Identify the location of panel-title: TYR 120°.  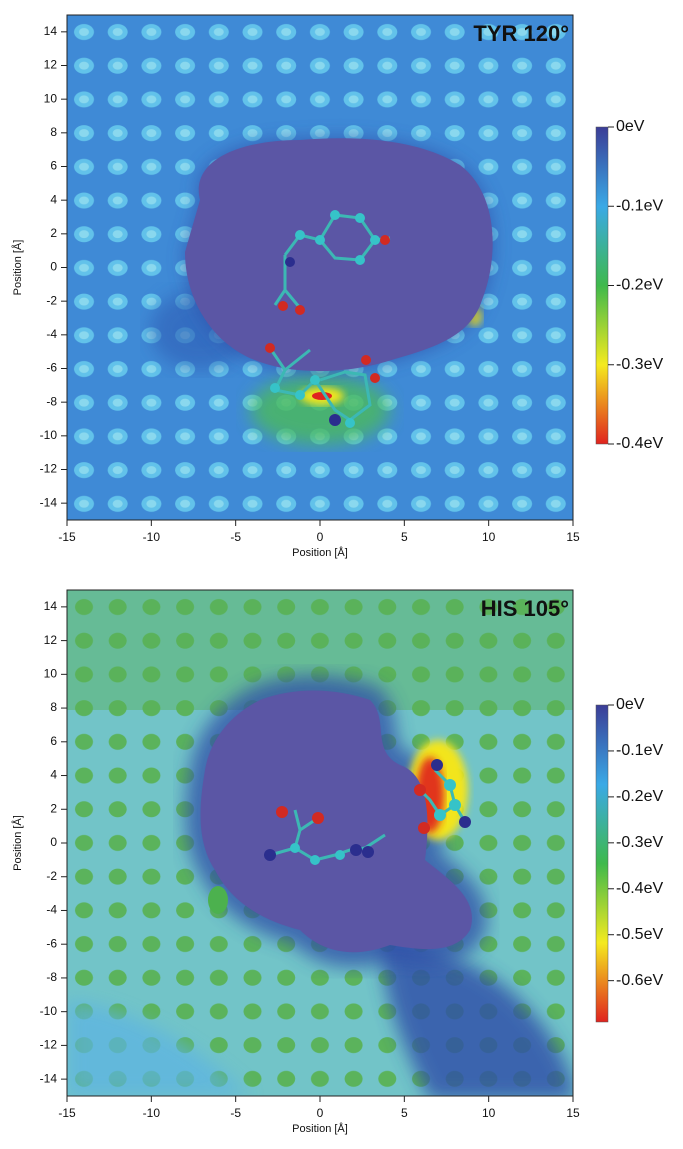
(521, 33).